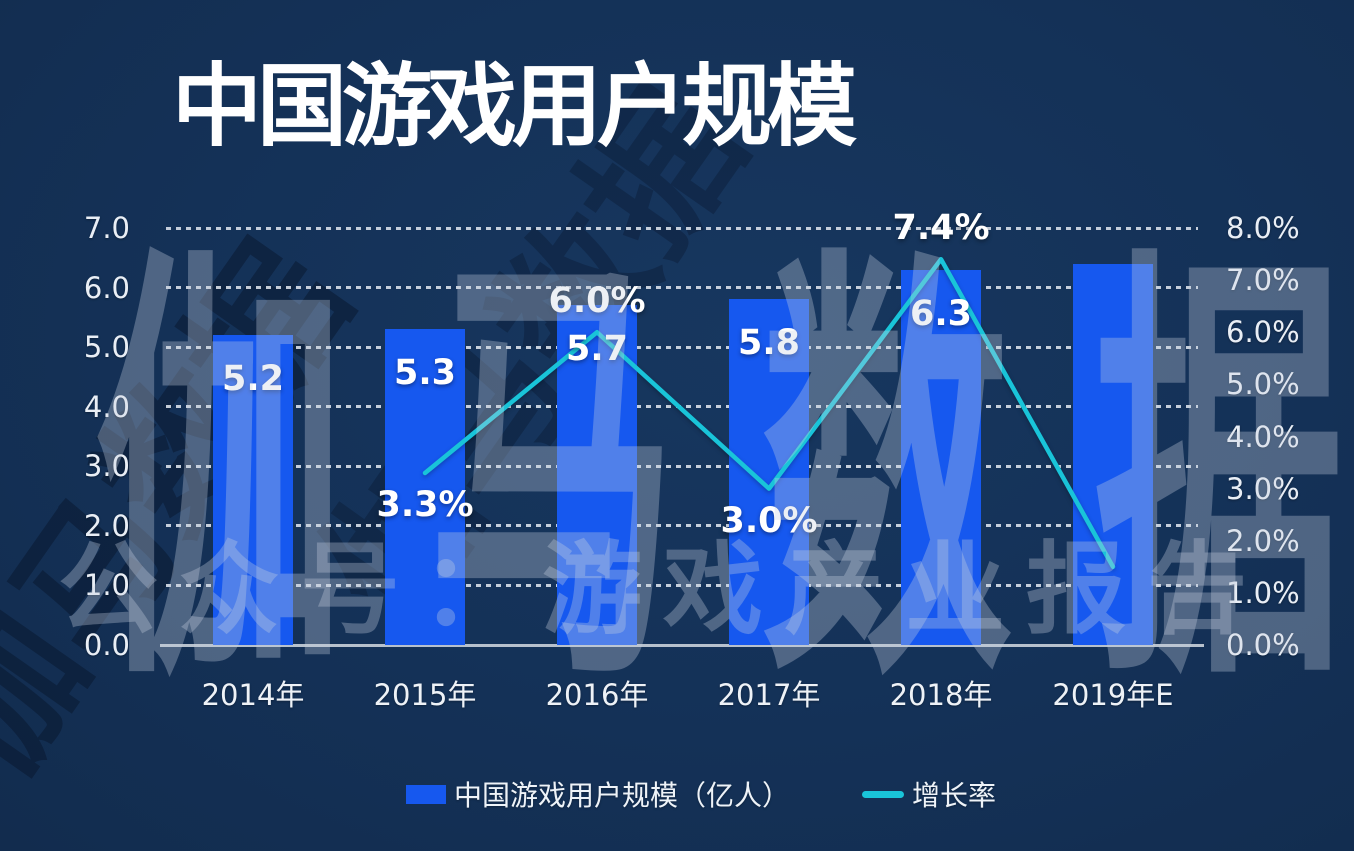  Describe the element at coordinates (106, 585) in the screenshot. I see `left-axis-tick-label: 1.0` at that location.